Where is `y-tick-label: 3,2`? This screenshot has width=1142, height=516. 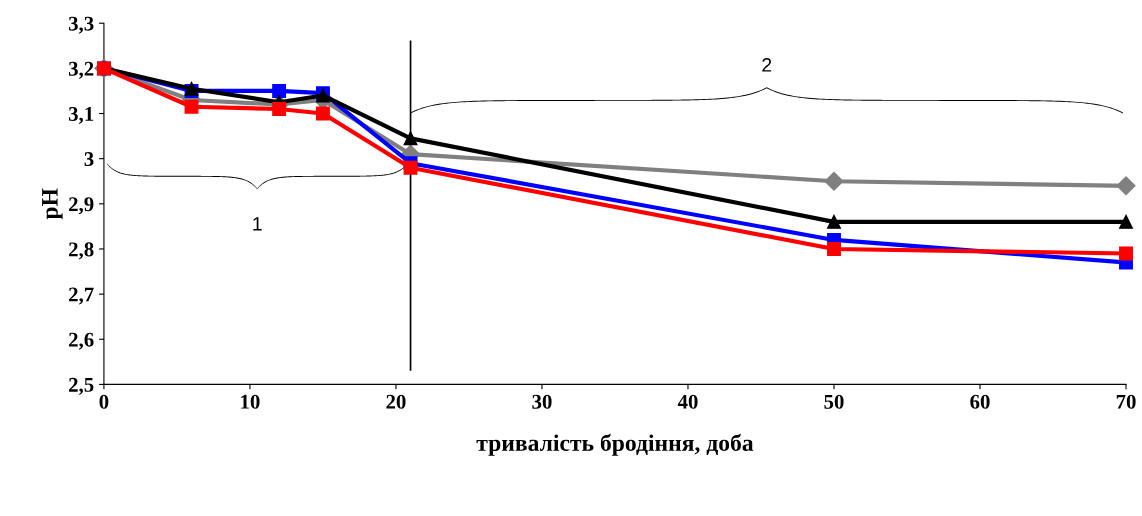
y-tick-label: 3,2 is located at coordinates (81, 70).